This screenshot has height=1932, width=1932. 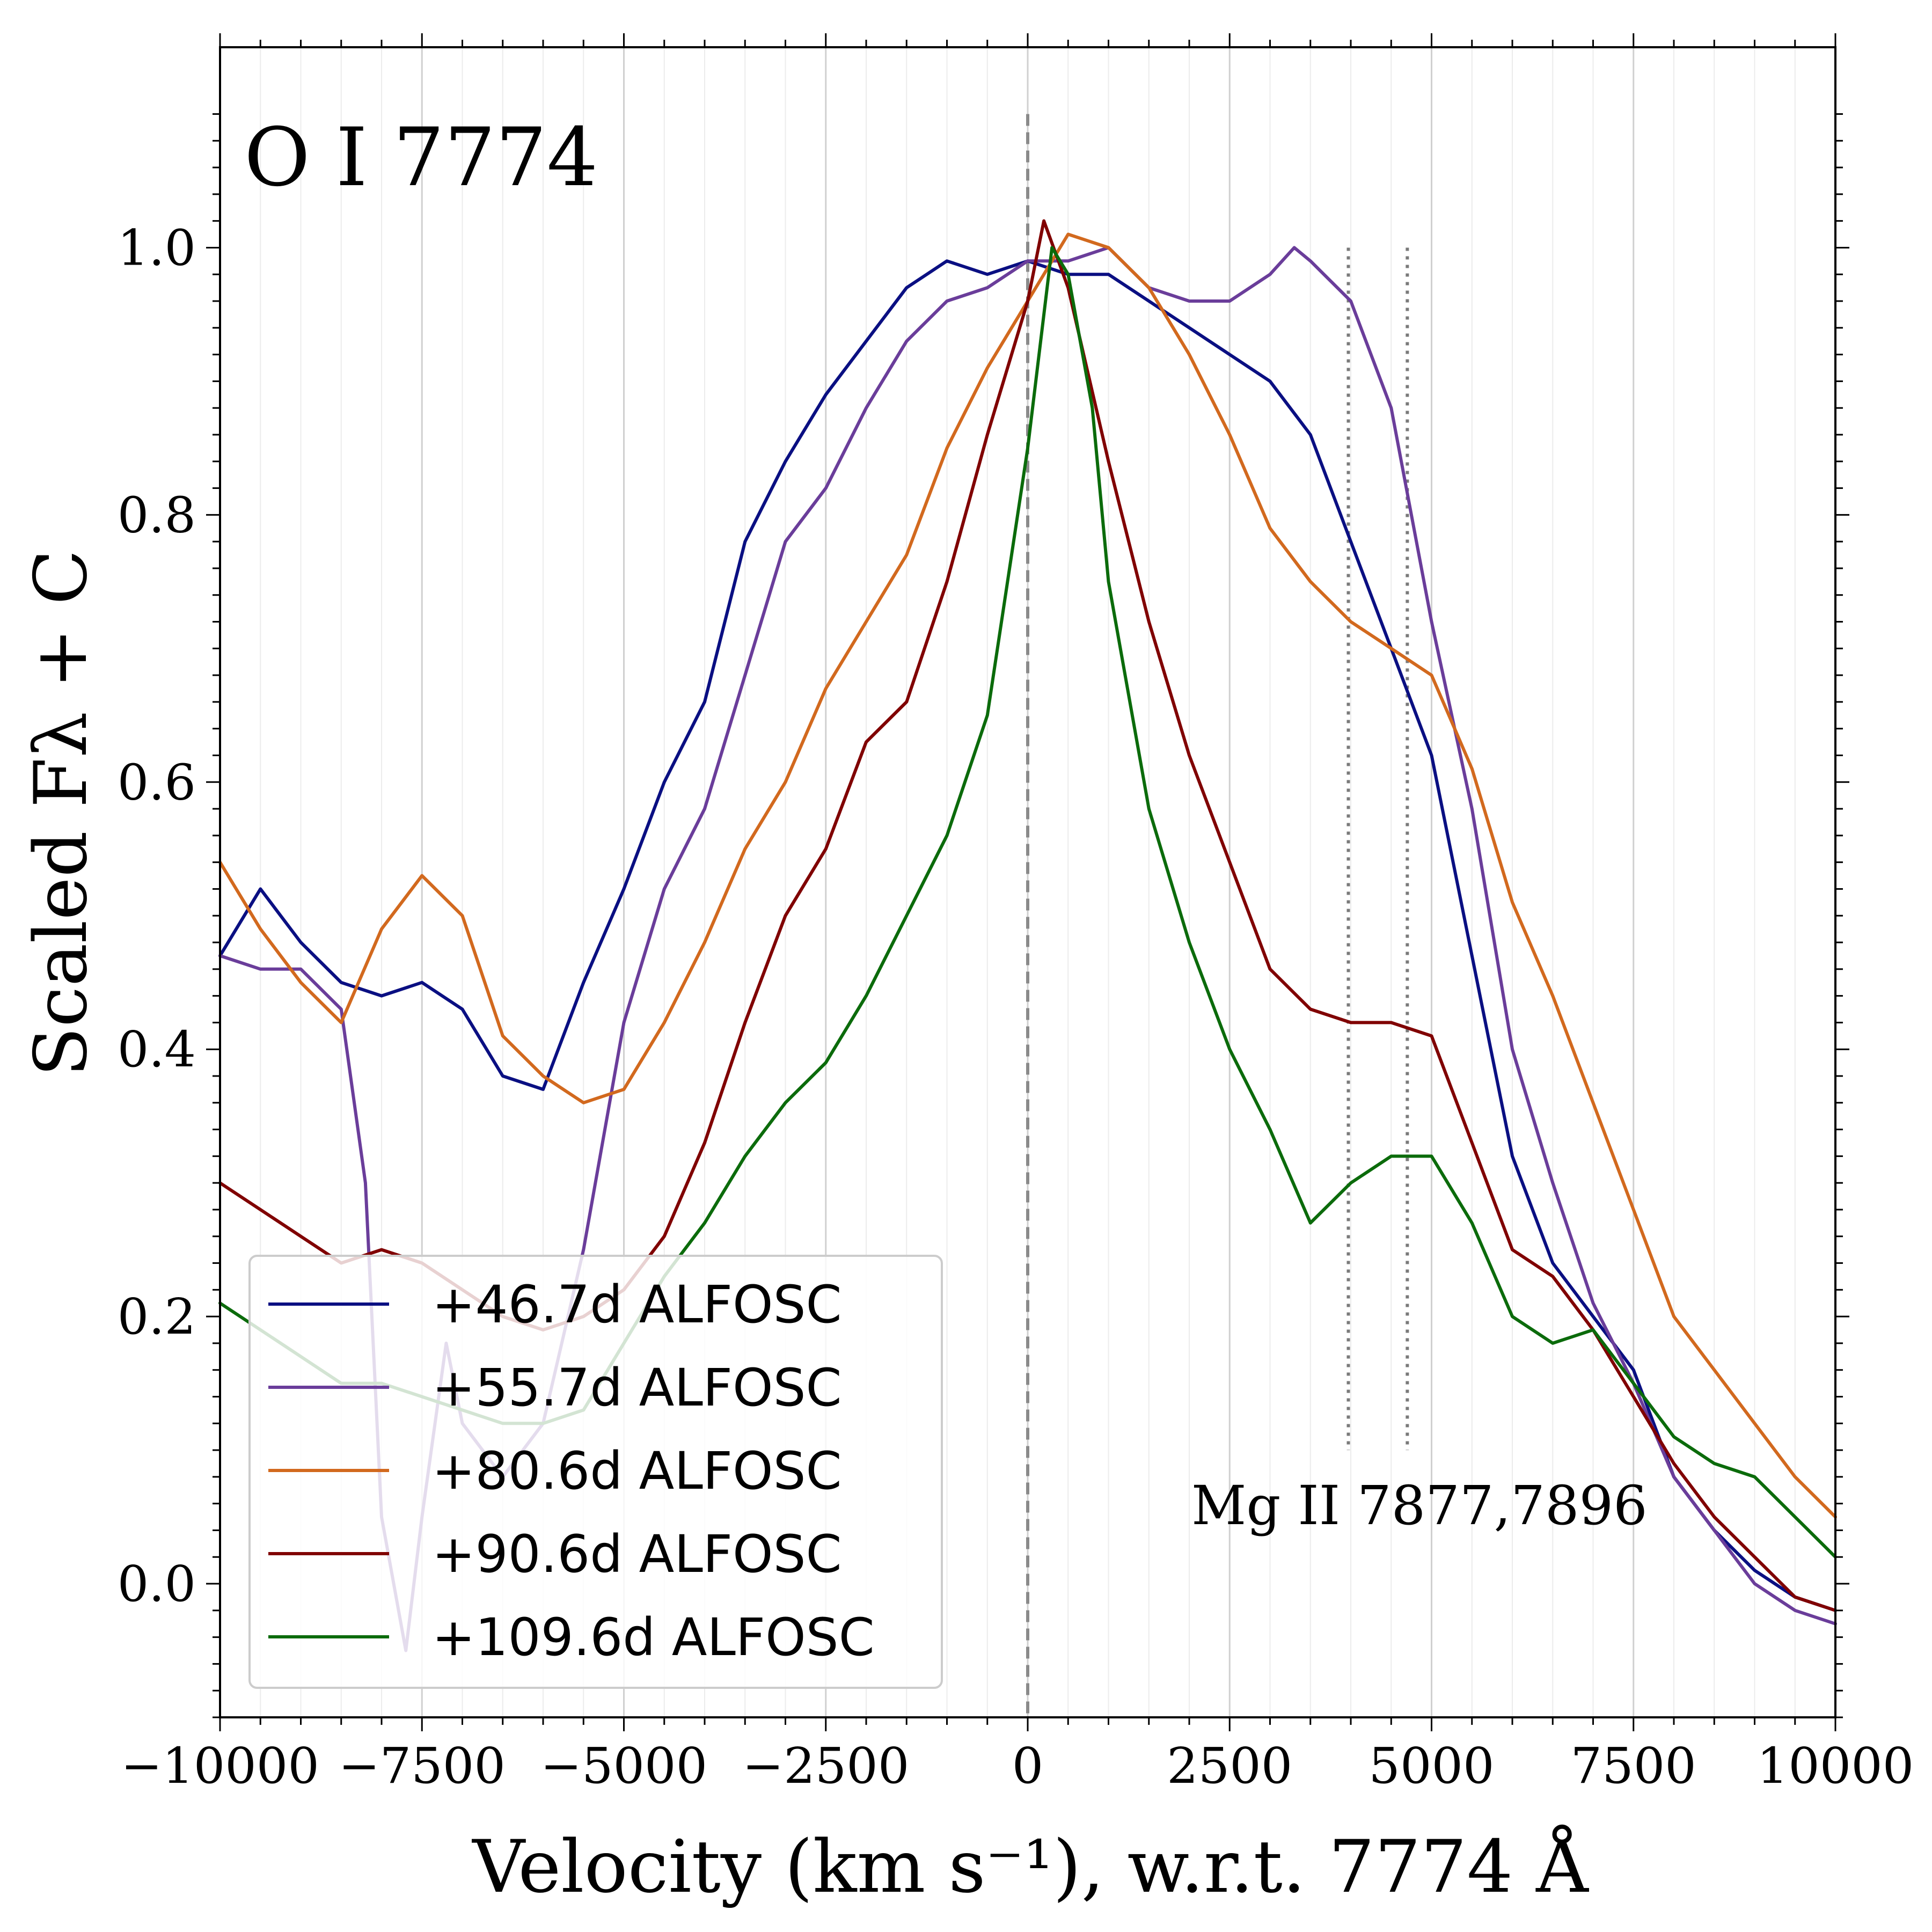 I want to click on x-tick-label: 2500, so click(x=1229, y=1766).